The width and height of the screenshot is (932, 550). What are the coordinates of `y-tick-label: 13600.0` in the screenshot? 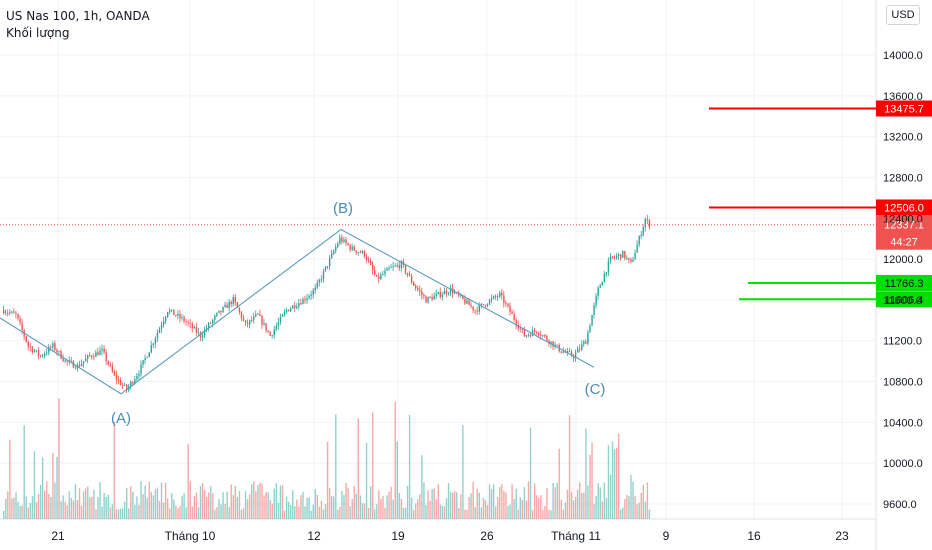 It's located at (903, 97).